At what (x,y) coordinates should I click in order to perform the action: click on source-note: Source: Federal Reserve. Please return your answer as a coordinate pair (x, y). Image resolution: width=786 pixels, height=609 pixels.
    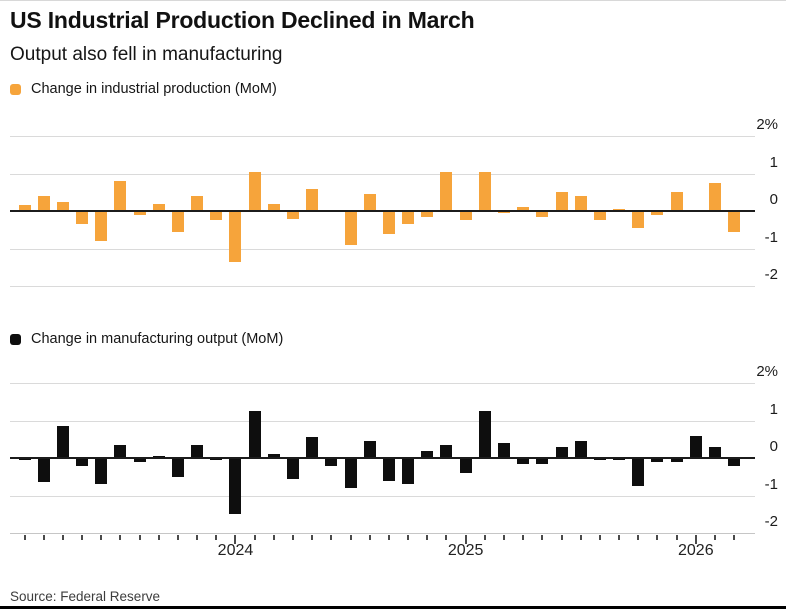
    Looking at the image, I should click on (85, 596).